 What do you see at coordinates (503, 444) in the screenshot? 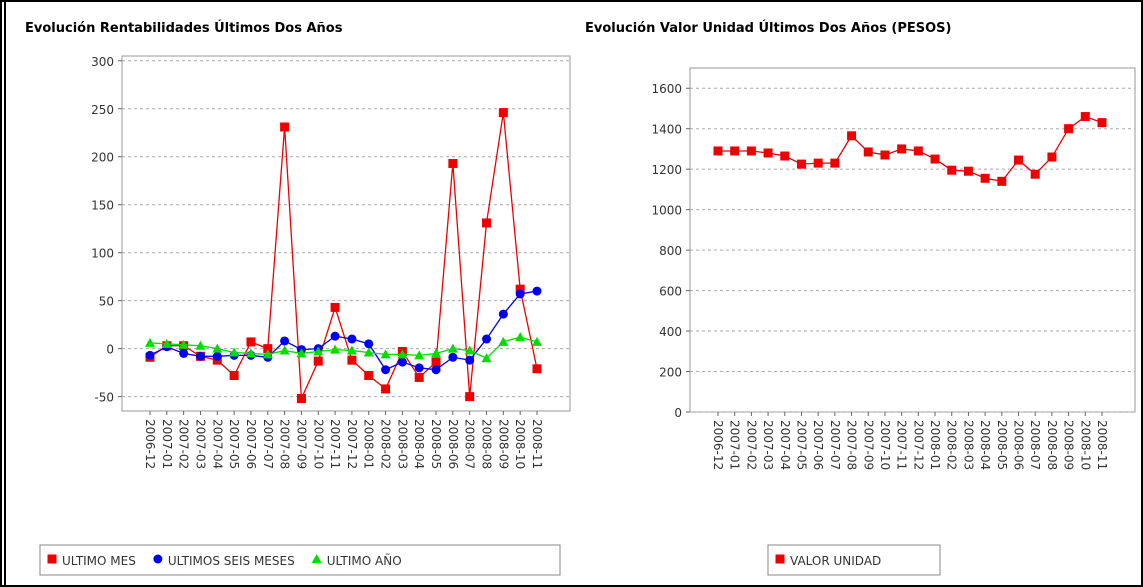
I see `x-tick-label: 2008-09` at bounding box center [503, 444].